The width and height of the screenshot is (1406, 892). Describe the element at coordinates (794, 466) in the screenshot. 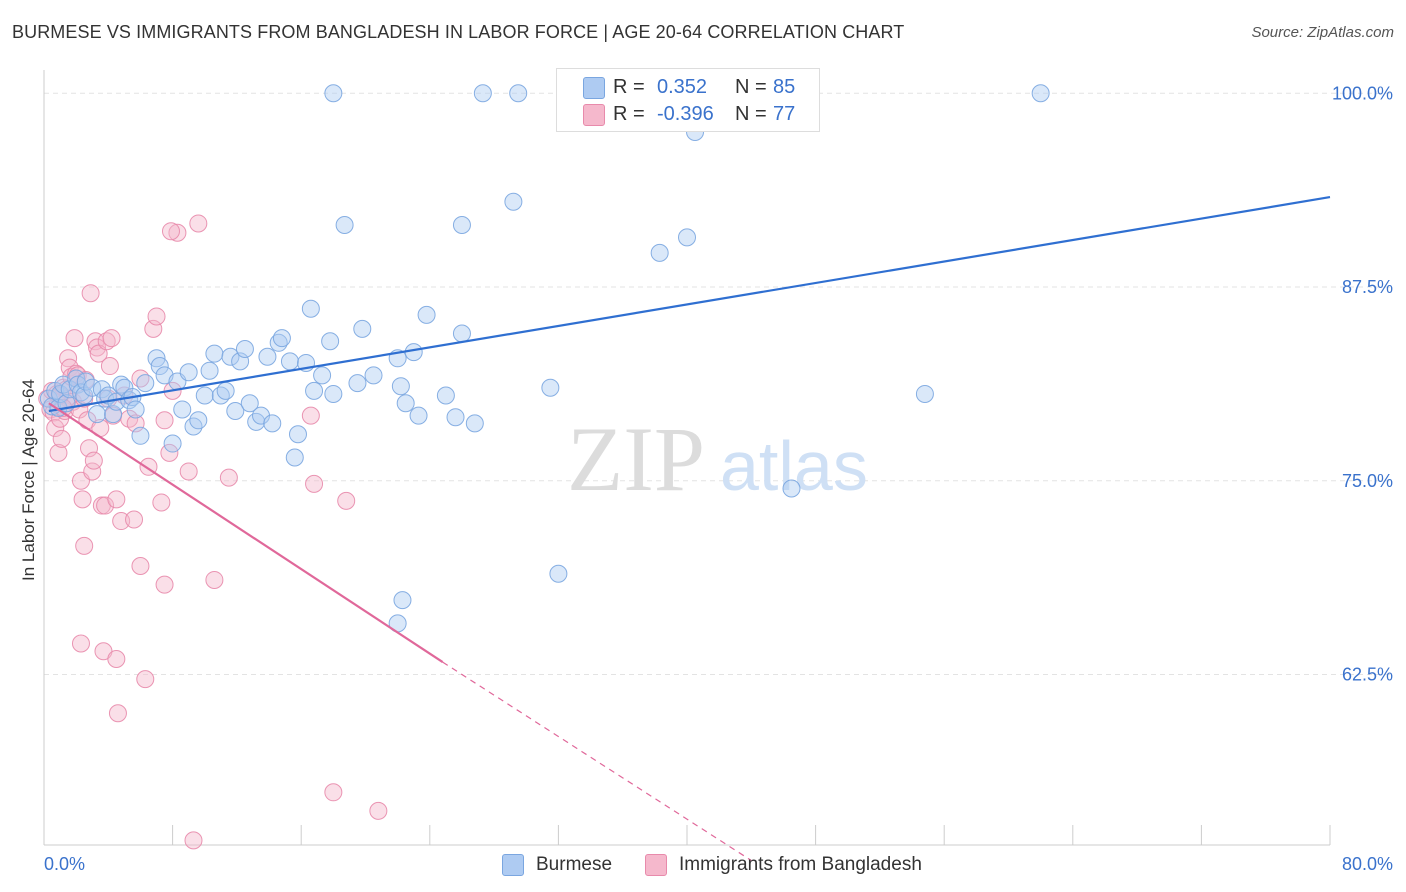

I see `watermark-atlas: atlas` at that location.